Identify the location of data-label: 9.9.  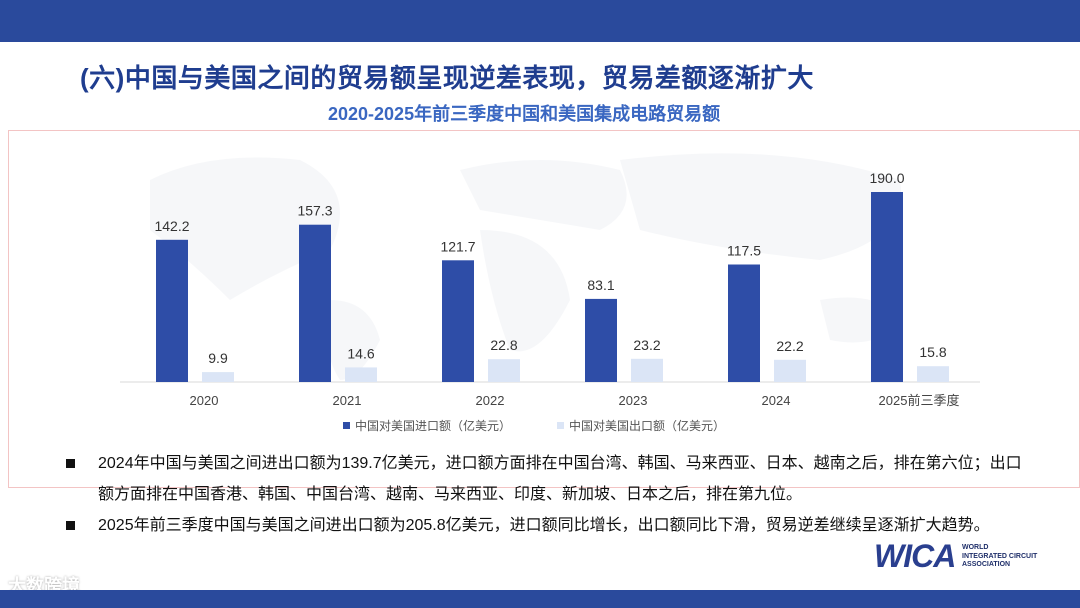
(218, 358).